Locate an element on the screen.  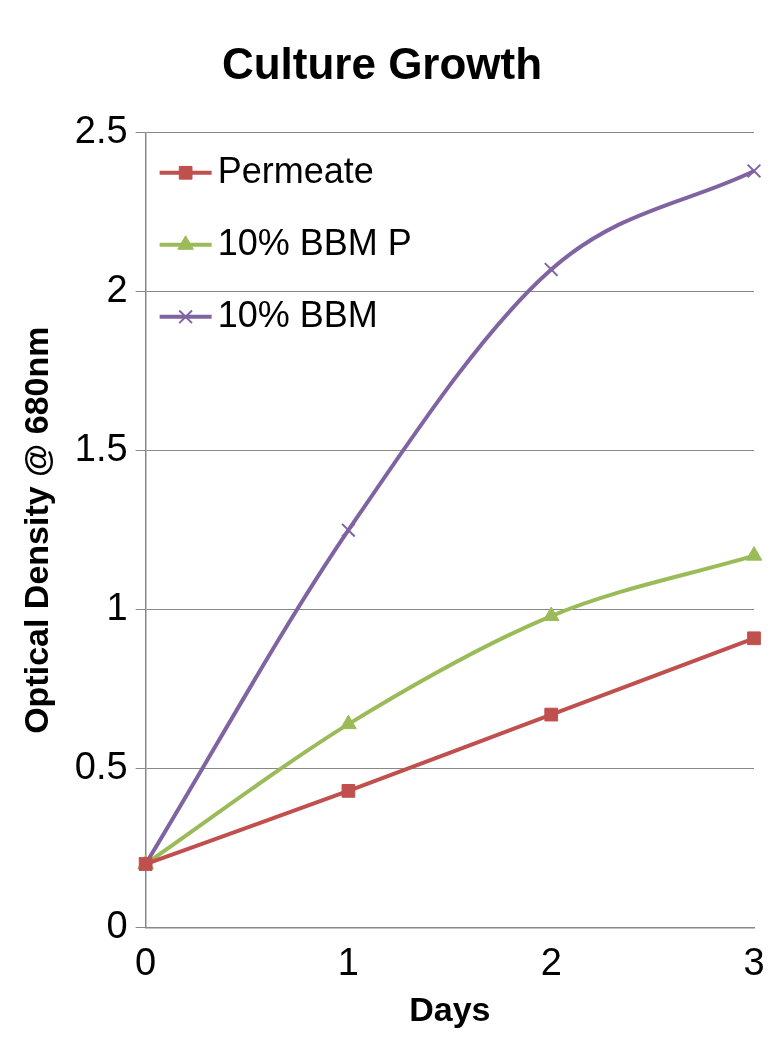
x-tick-label: 3 is located at coordinates (754, 961).